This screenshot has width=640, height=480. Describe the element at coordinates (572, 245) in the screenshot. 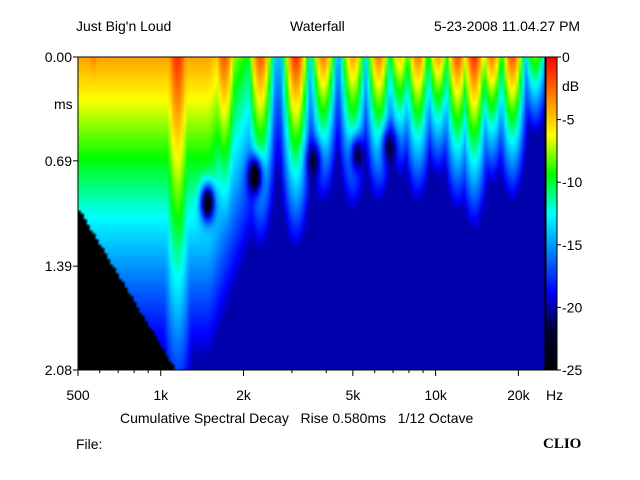

I see `colorbar-tick-label: -15` at that location.